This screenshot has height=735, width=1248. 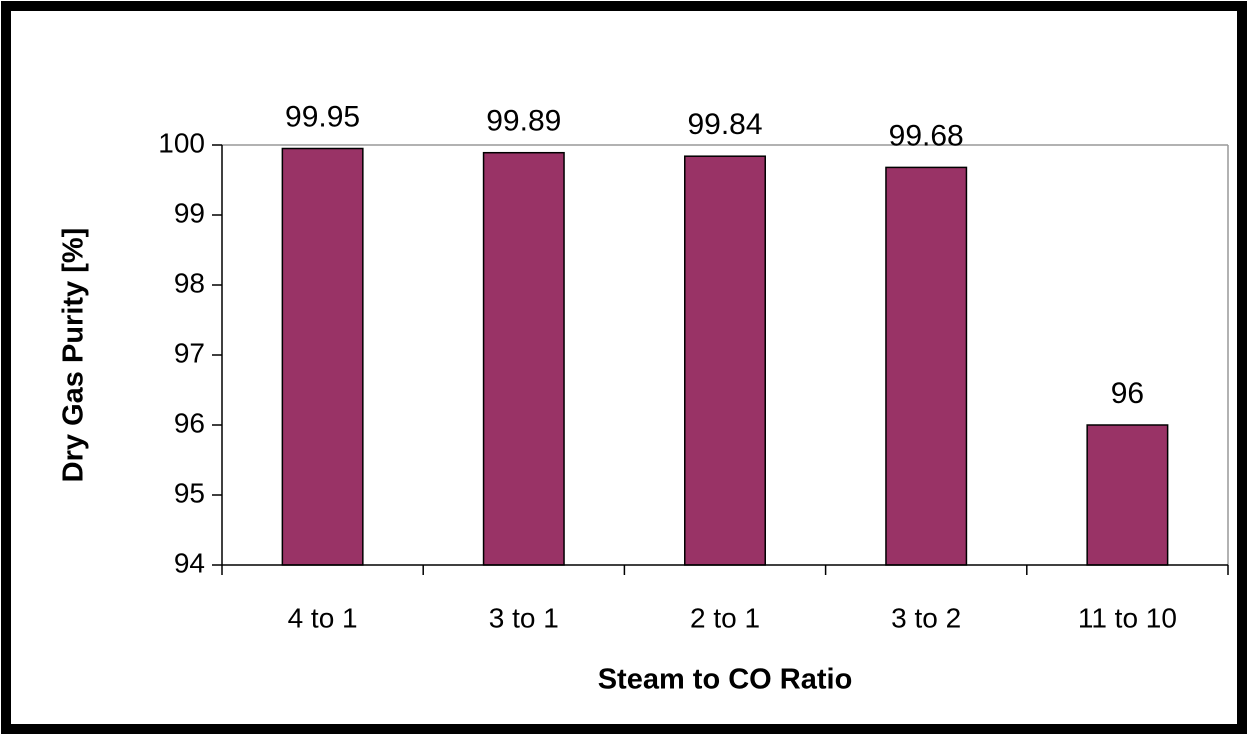 I want to click on x-tick-label: 3 to 2, so click(x=926, y=617).